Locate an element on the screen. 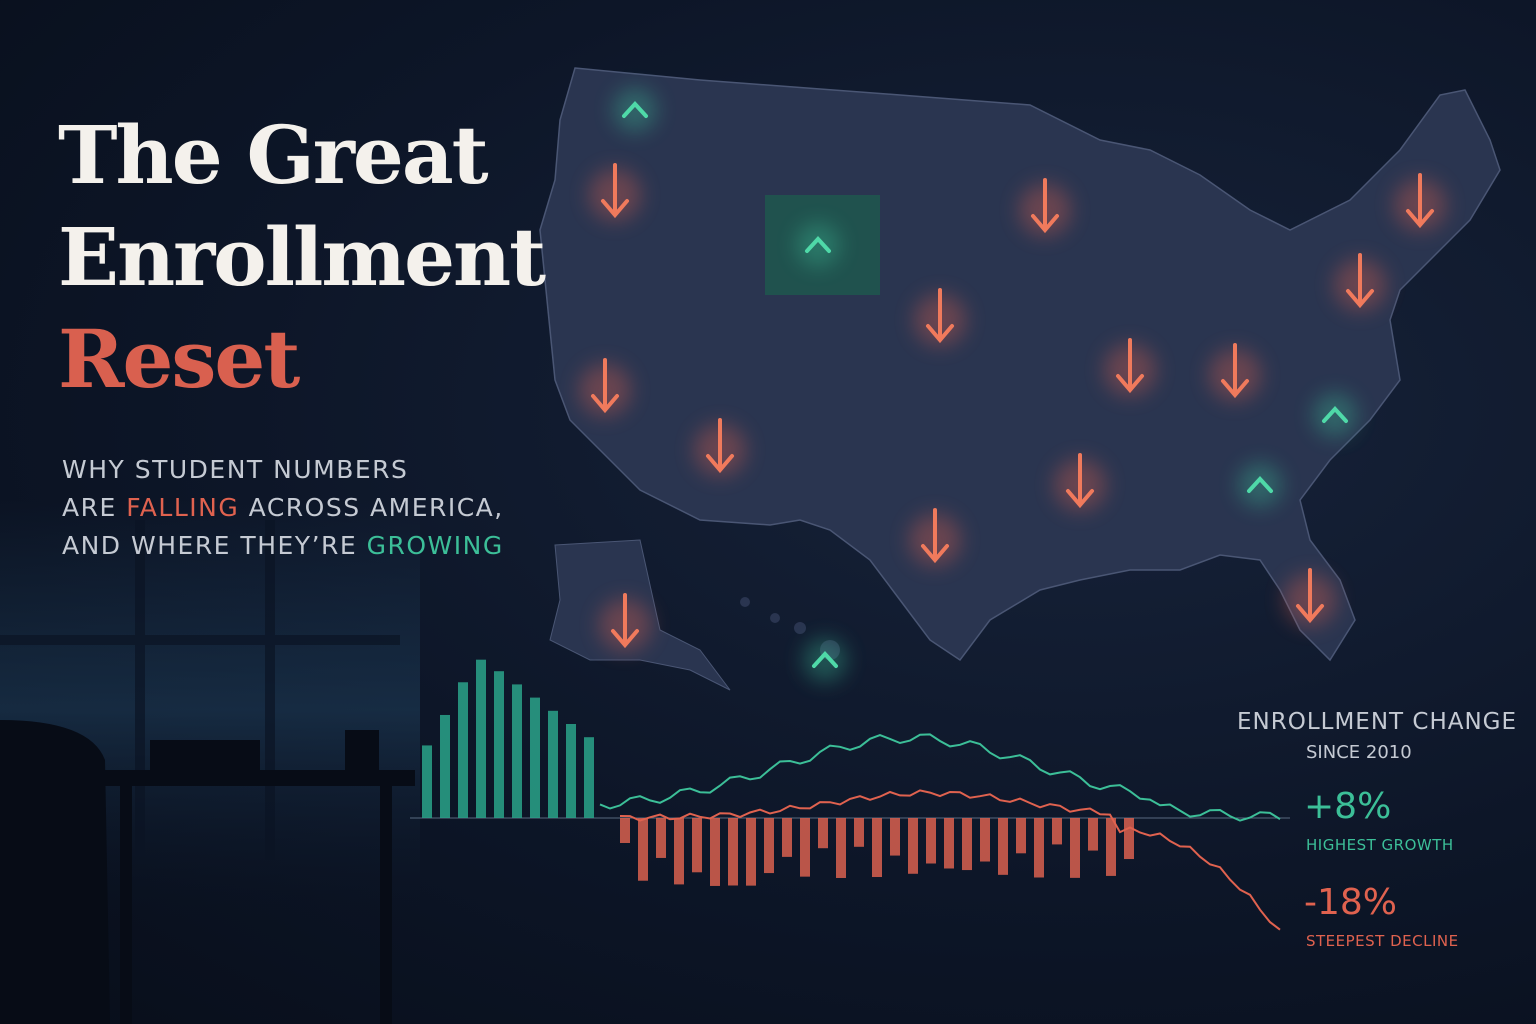  stats-heading: ENROLLMENT CHANGE is located at coordinates (1377, 722).